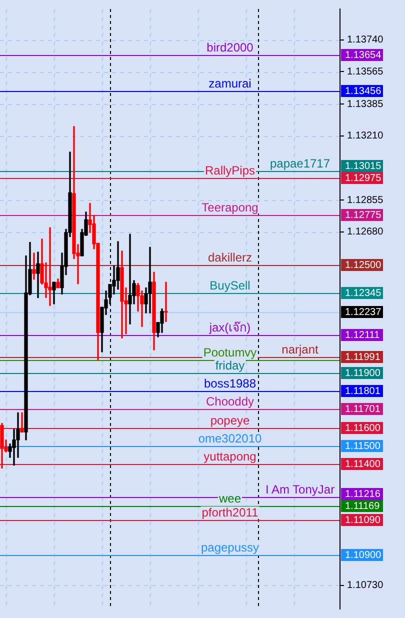 The width and height of the screenshot is (405, 618). What do you see at coordinates (363, 373) in the screenshot?
I see `text: 1.11900` at bounding box center [363, 373].